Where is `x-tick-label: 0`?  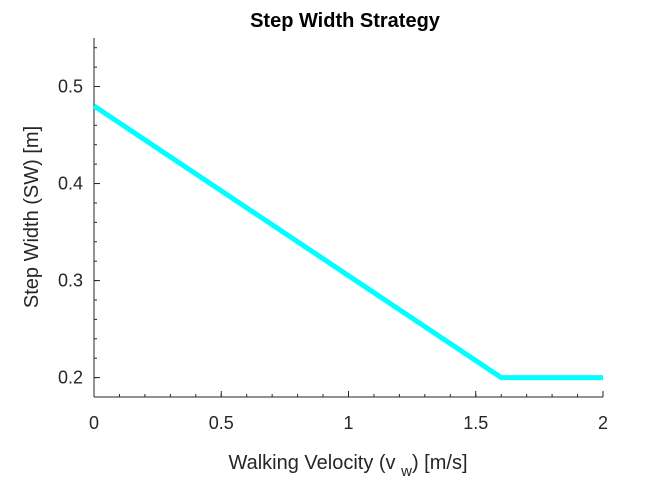
x-tick-label: 0 is located at coordinates (94, 423).